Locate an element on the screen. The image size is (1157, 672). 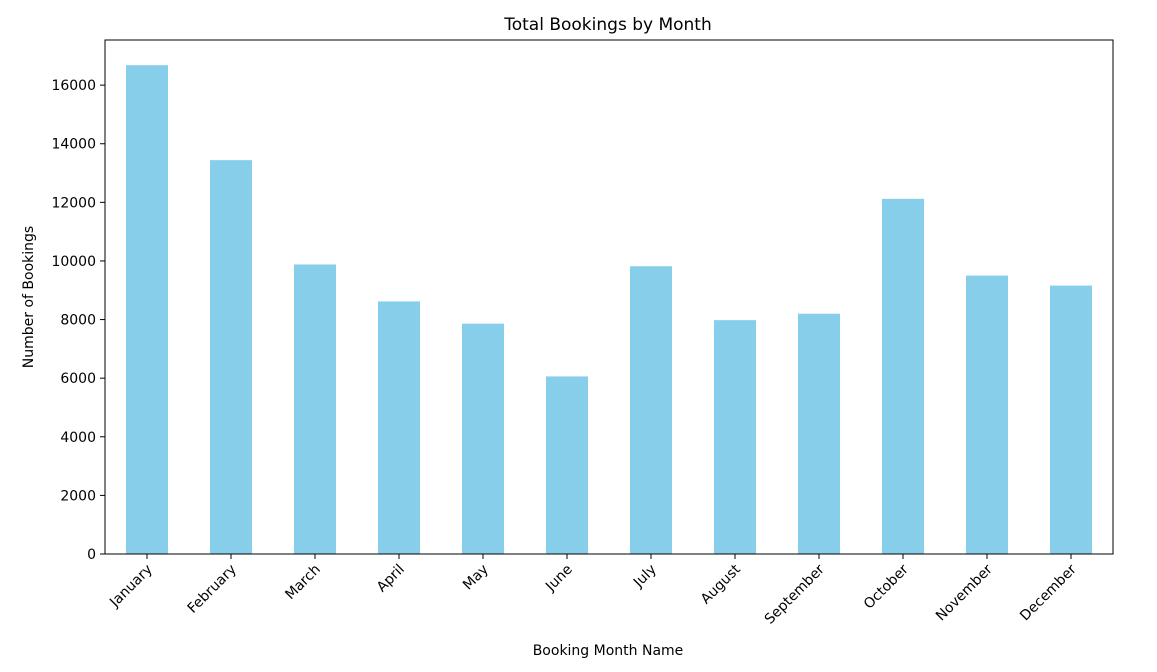
bar-november is located at coordinates (987, 414).